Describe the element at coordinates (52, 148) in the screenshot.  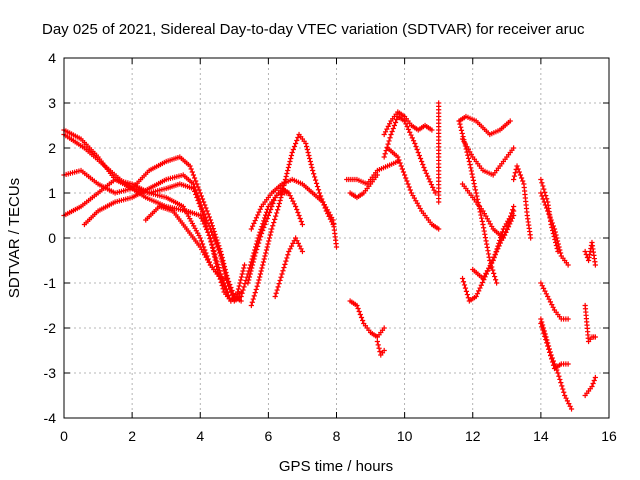
I see `y-tick-label: 2` at that location.